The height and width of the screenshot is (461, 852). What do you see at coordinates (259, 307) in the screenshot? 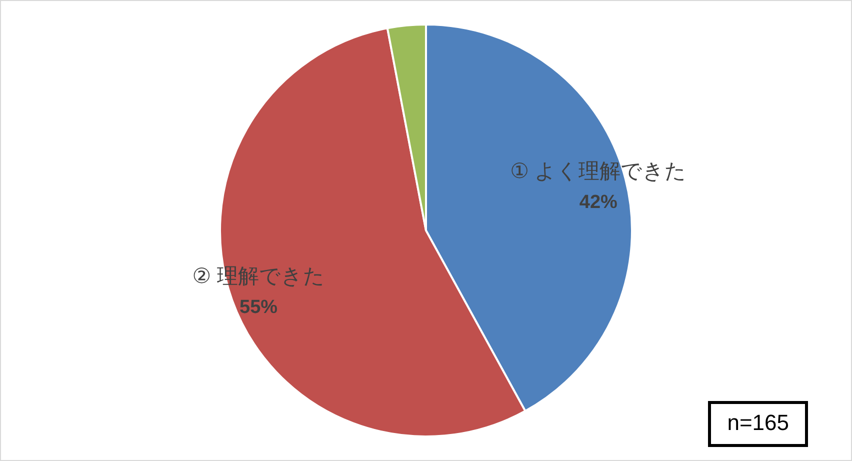
I see `data-label: 55%` at bounding box center [259, 307].